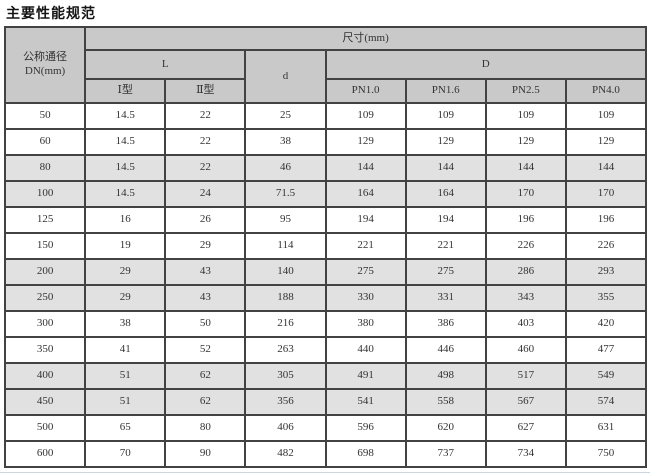 This screenshot has height=475, width=650. What do you see at coordinates (485, 64) in the screenshot?
I see `header-d-group: D` at bounding box center [485, 64].